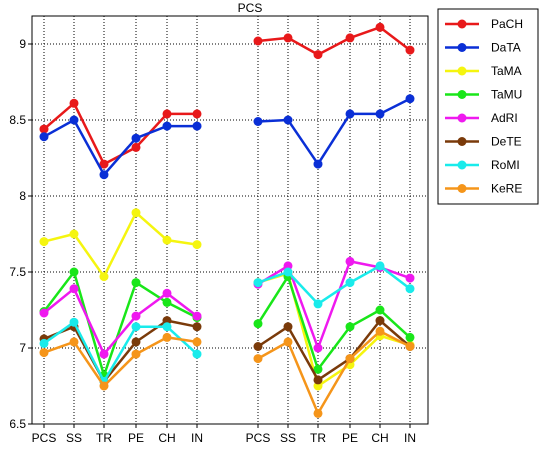 Image resolution: width=544 pixels, height=449 pixels. What do you see at coordinates (20, 234) in the screenshot?
I see `y-axis-ticks: 6.5 7 7.5 8 8.5 9` at bounding box center [20, 234].